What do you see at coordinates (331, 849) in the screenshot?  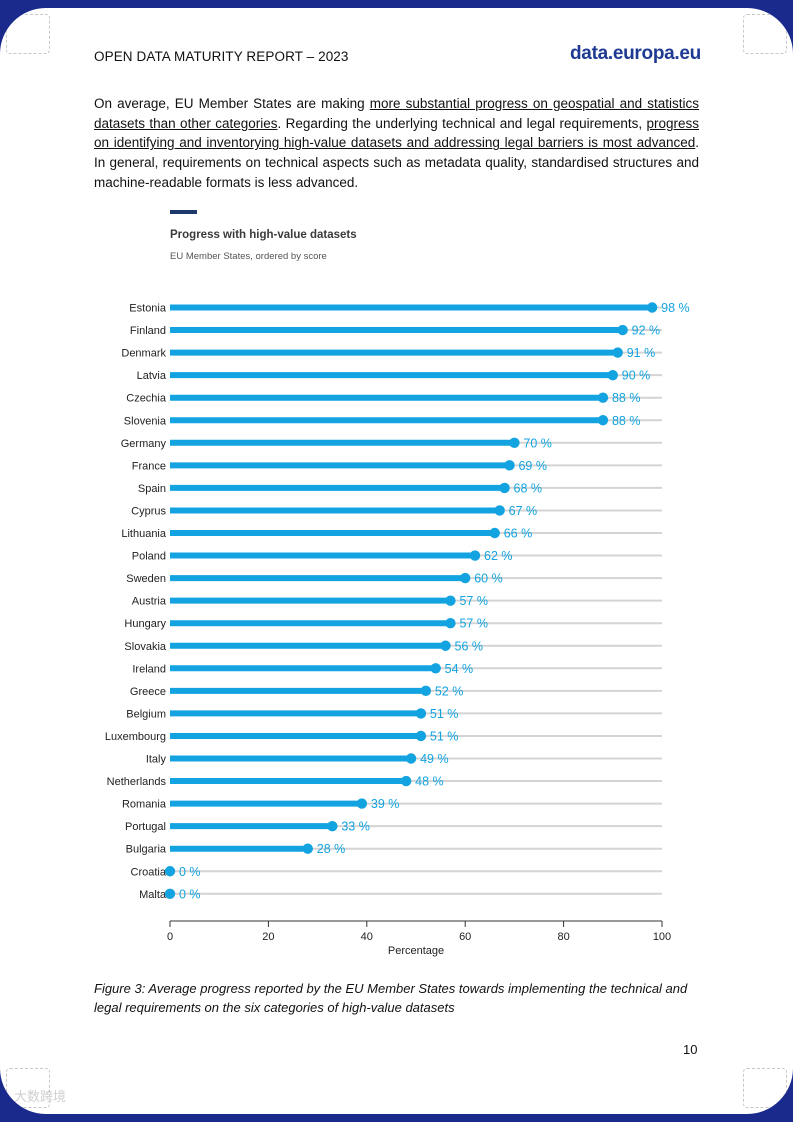 I see `value-label: 28 %` at bounding box center [331, 849].